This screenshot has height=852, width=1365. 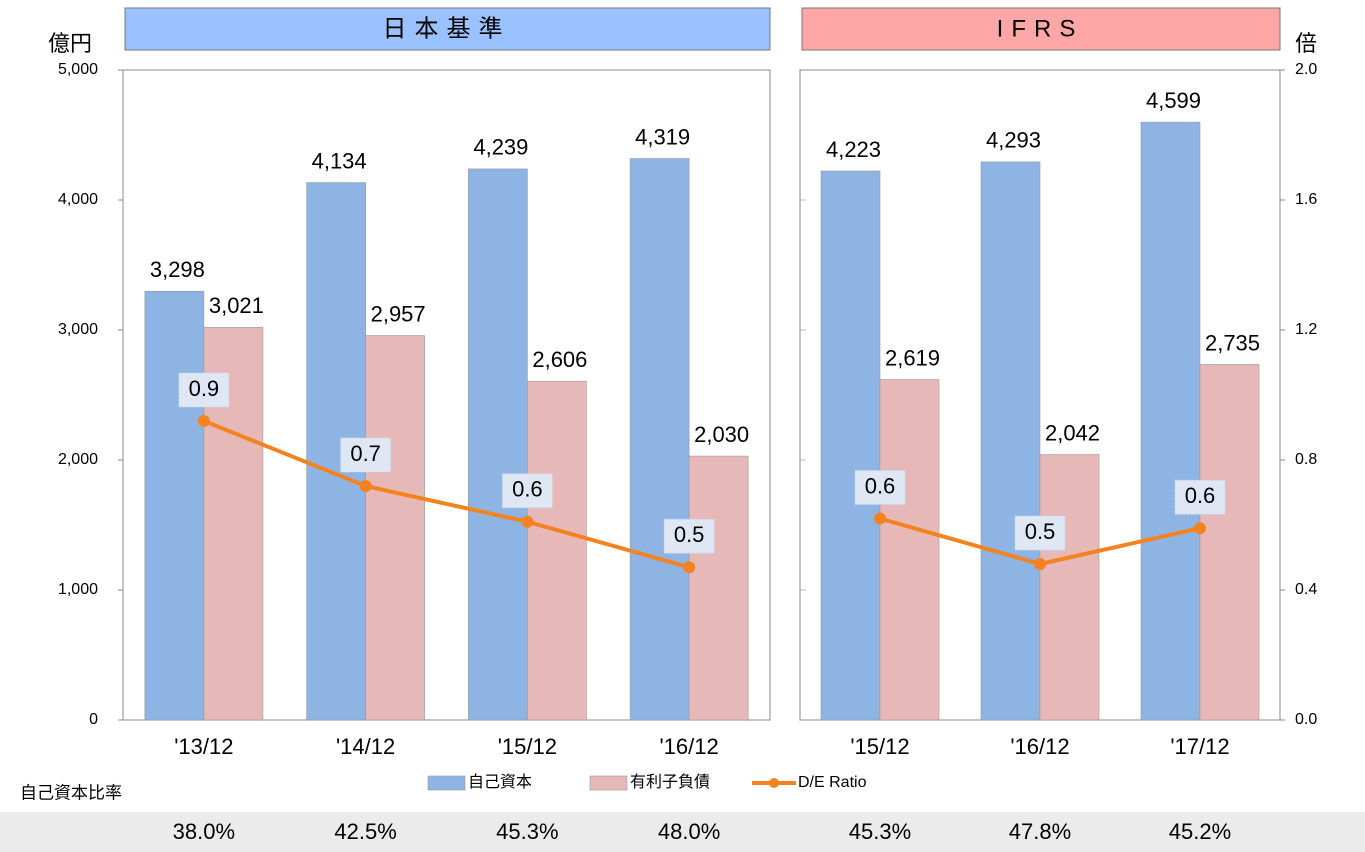 What do you see at coordinates (70, 43) in the screenshot?
I see `y-axis-label: 億円` at bounding box center [70, 43].